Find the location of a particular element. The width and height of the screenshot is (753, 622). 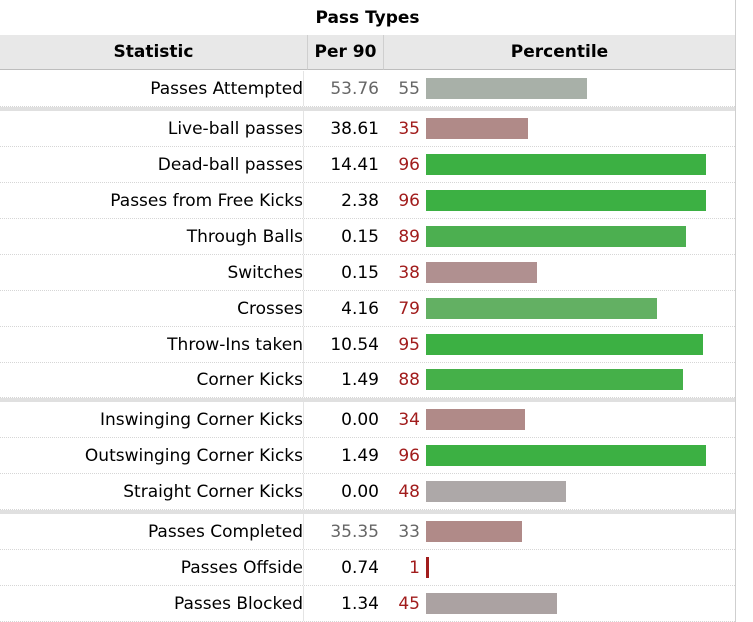

statistic-label: Passes Completed is located at coordinates (152, 531).